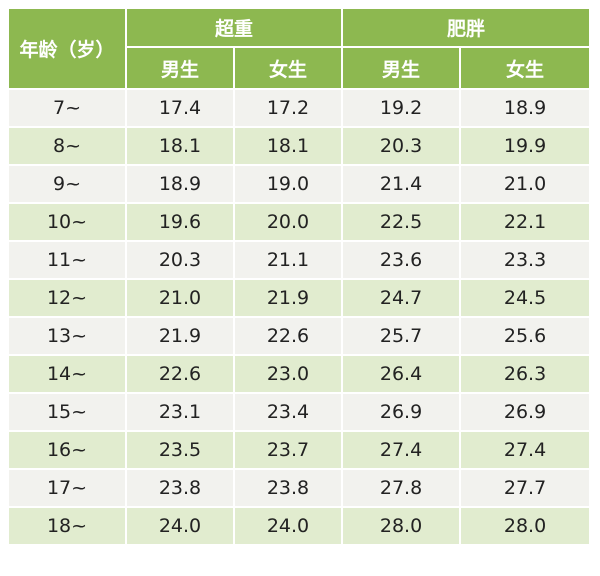  I want to click on obese-male-cell: 27.8, so click(401, 488).